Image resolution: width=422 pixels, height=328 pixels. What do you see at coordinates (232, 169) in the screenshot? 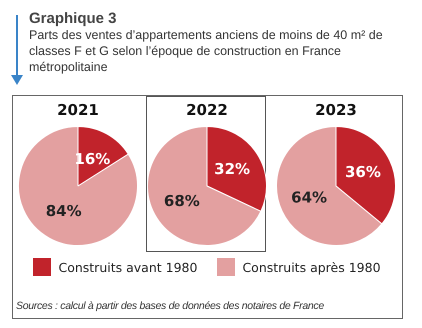
I see `data-label: 32%` at bounding box center [232, 169].